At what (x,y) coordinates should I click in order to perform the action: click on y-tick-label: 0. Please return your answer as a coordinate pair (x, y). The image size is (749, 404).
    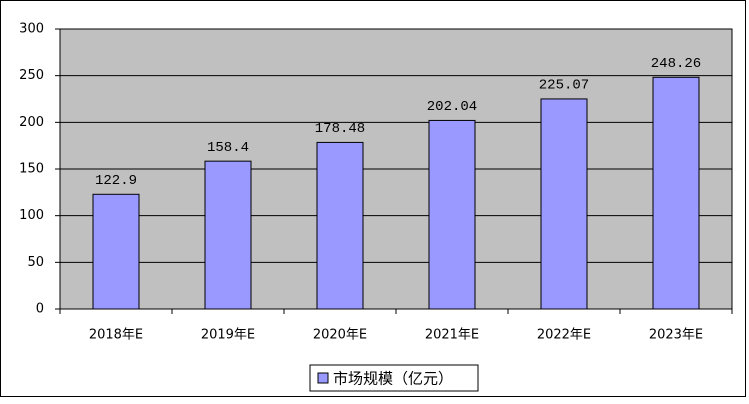
    Looking at the image, I should click on (40, 309).